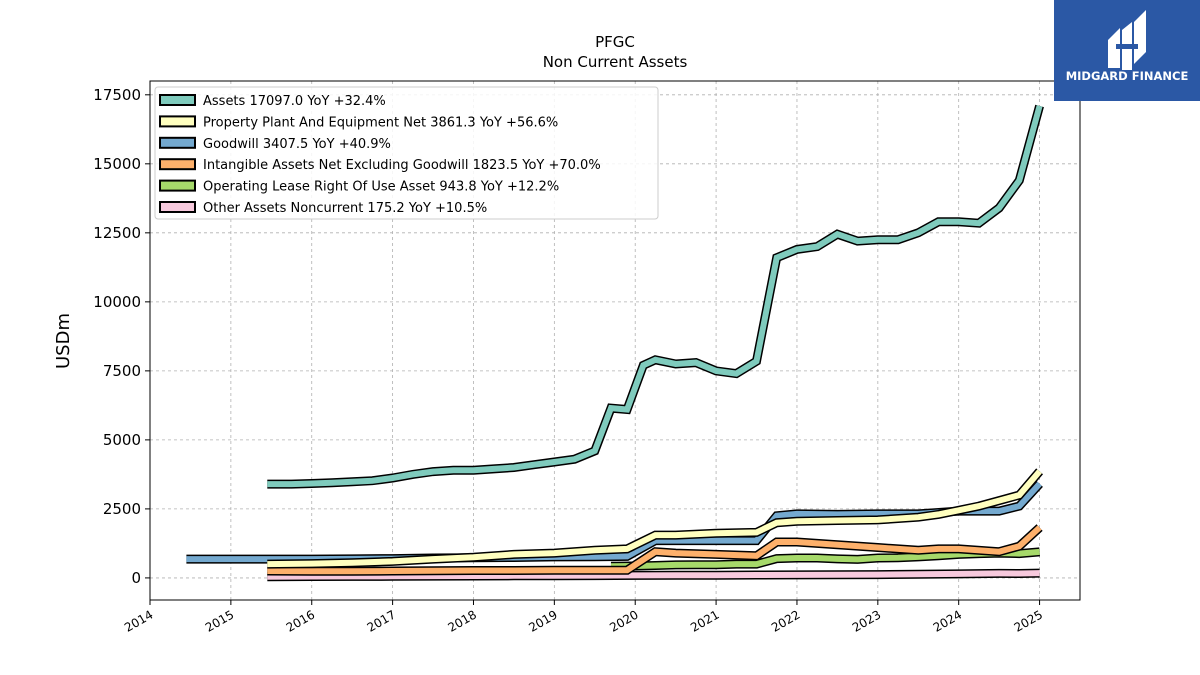 The image size is (1200, 675). I want to click on logo-text: MIDGARD FINANCE, so click(1127, 76).